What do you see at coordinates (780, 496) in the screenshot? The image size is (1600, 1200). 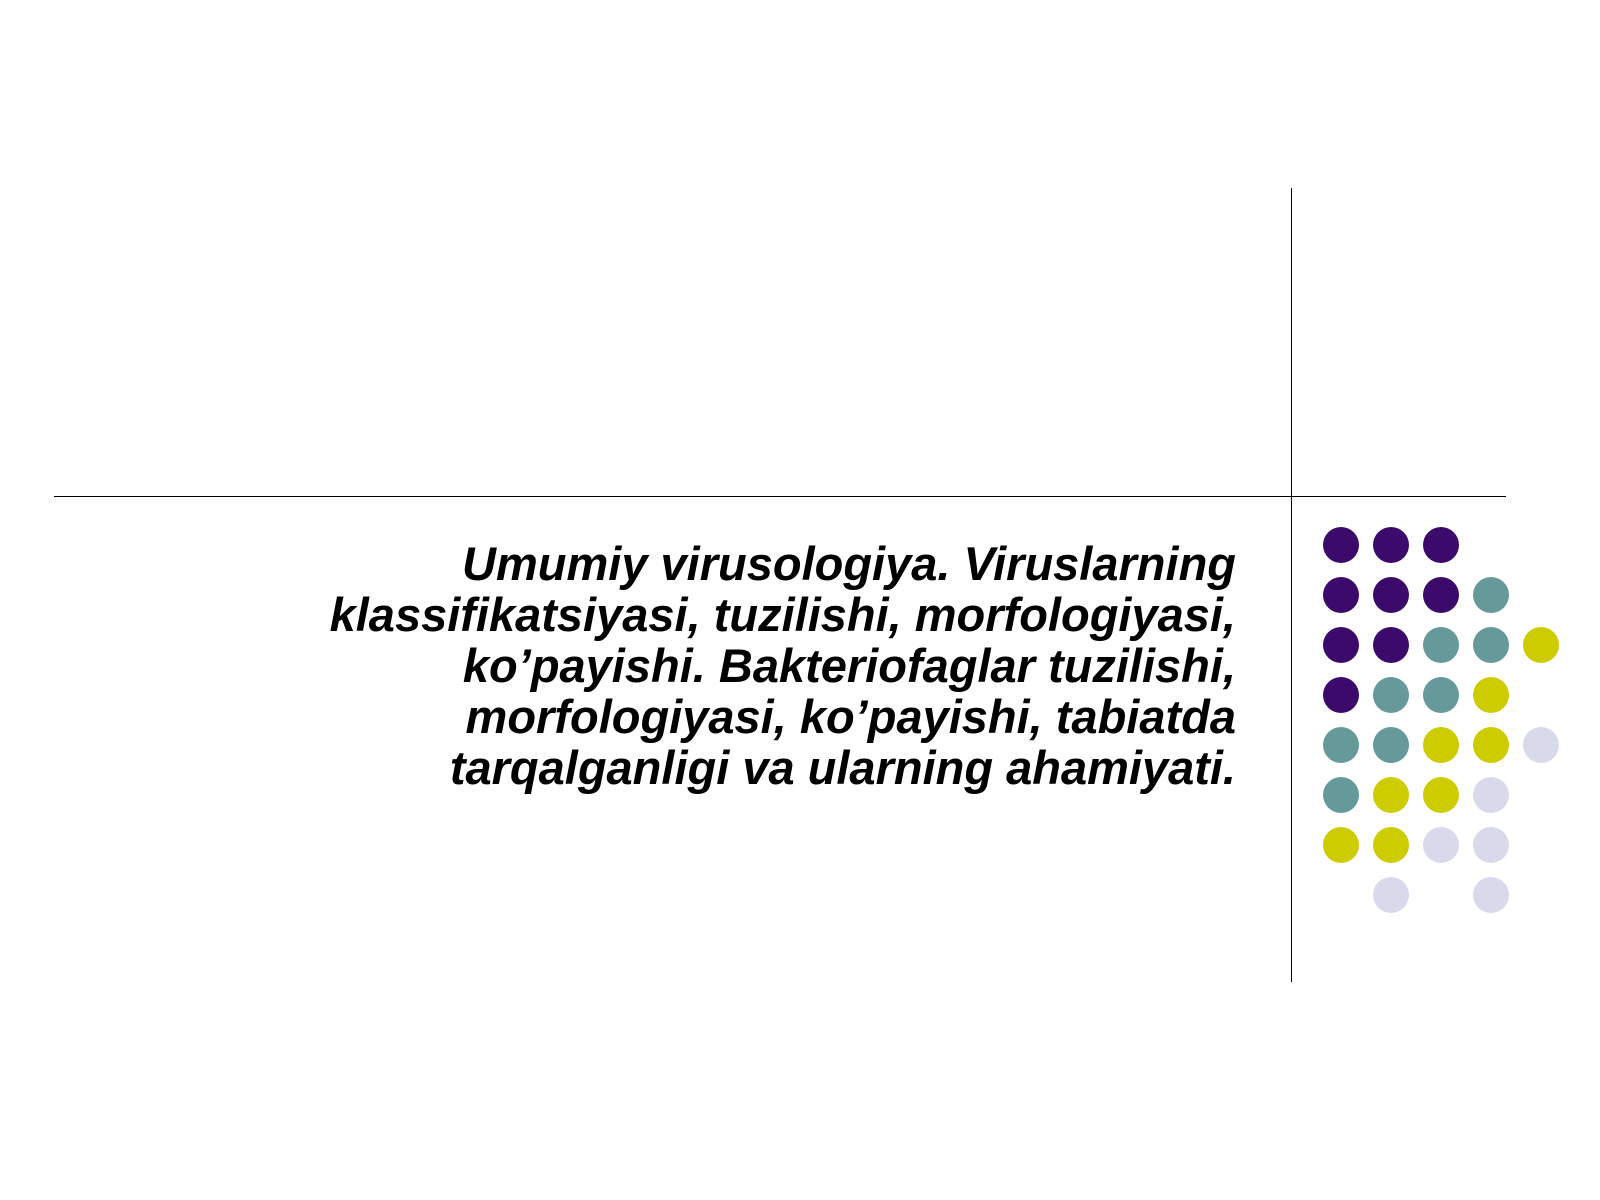 I see `horizontal-divider` at bounding box center [780, 496].